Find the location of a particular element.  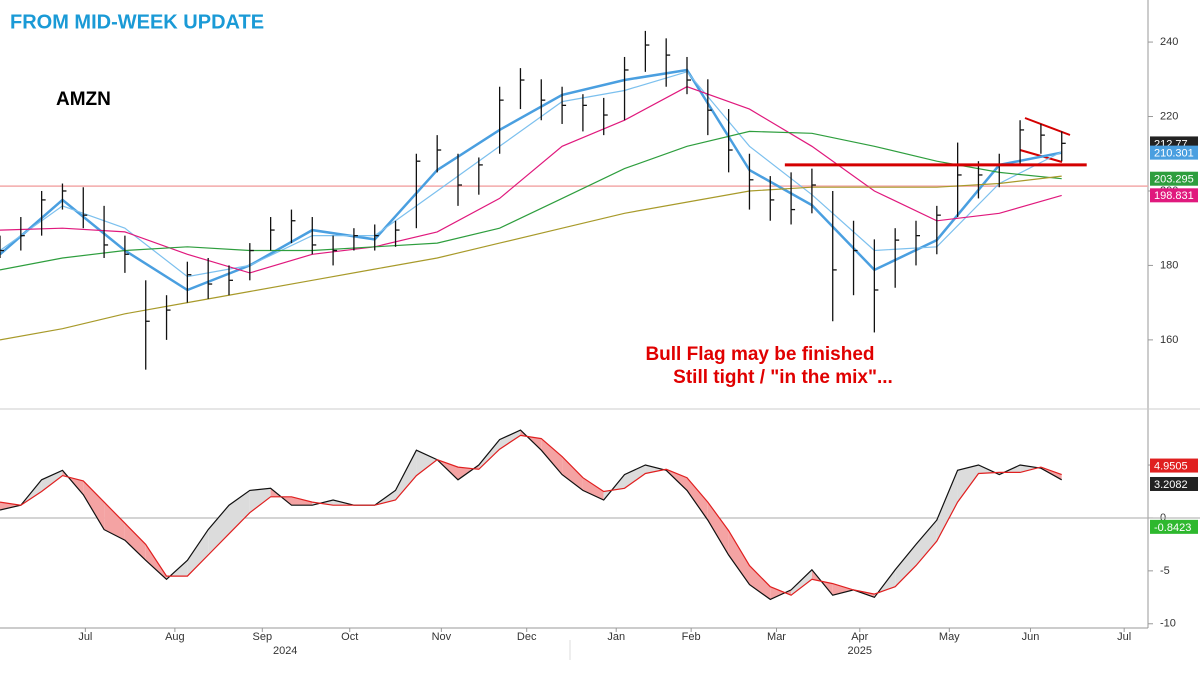

last-value-label: 3.2082 is located at coordinates (1171, 485).